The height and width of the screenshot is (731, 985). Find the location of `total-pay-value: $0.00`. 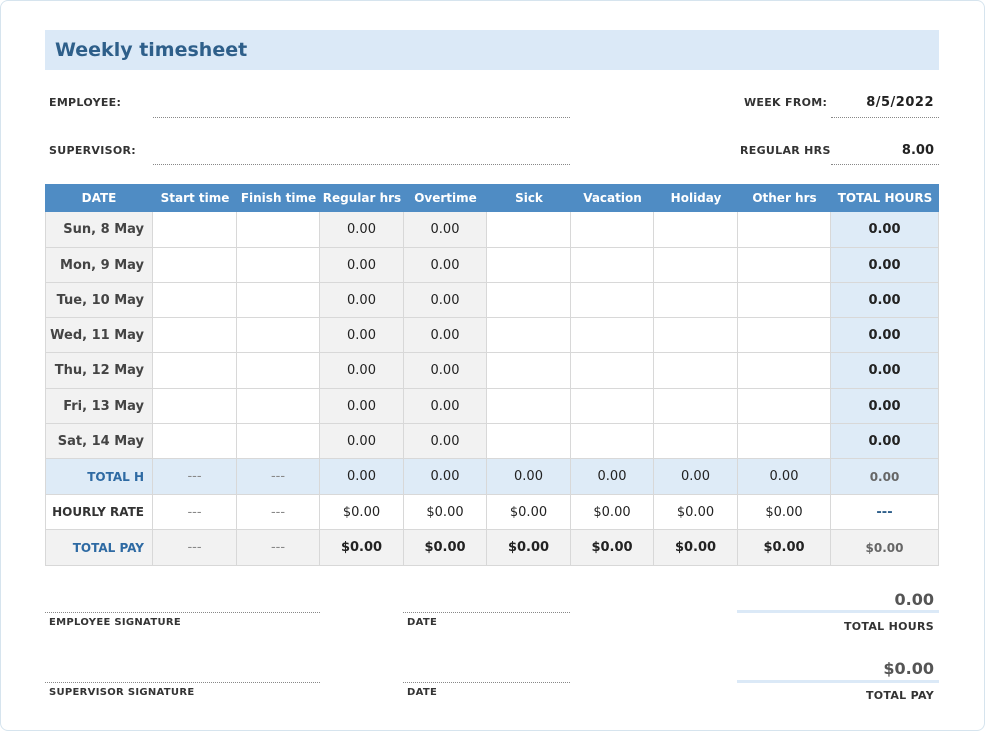

total-pay-value: $0.00 is located at coordinates (908, 668).